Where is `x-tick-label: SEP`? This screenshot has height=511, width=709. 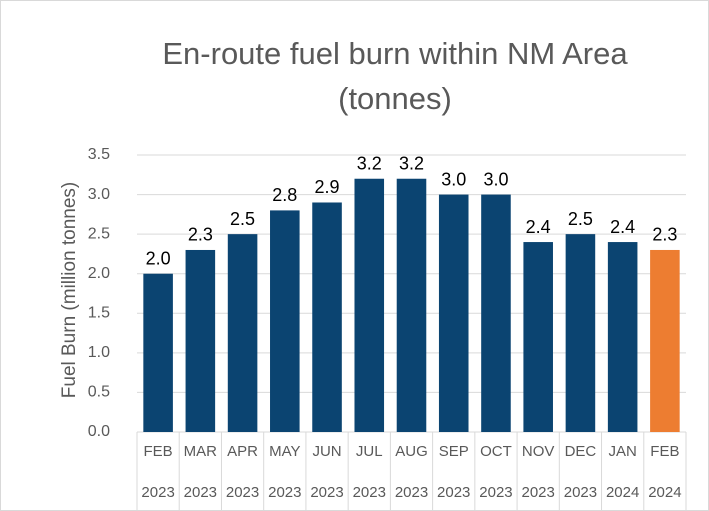 x-tick-label: SEP is located at coordinates (454, 451).